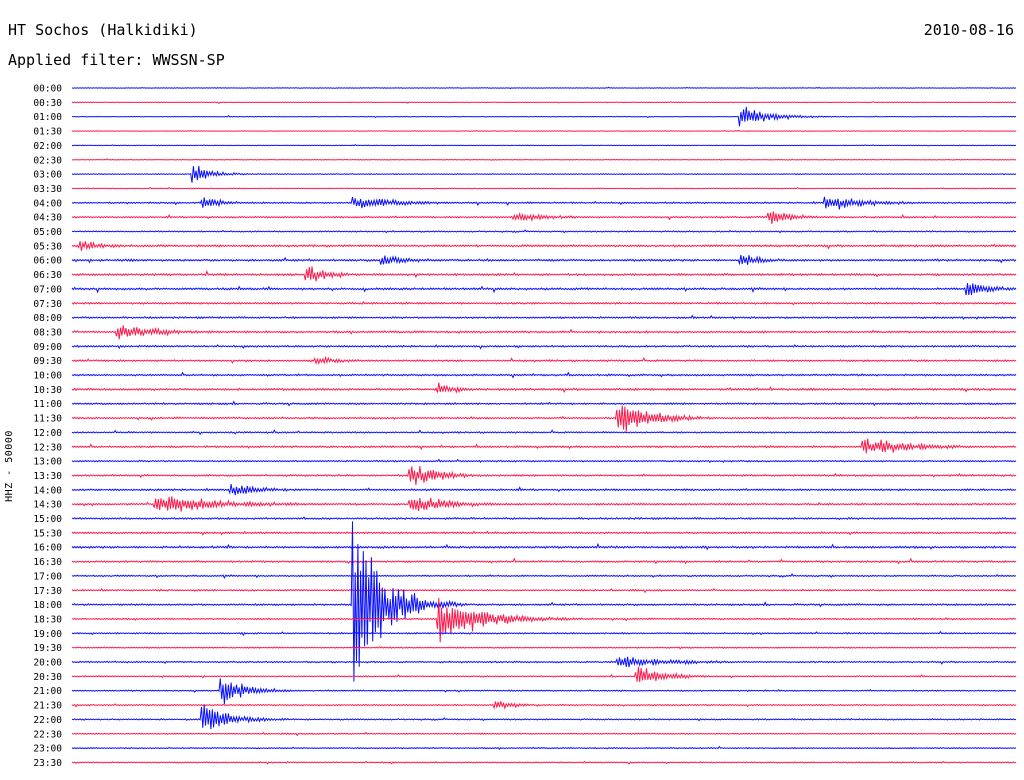 This screenshot has width=1024, height=780. What do you see at coordinates (47, 361) in the screenshot?
I see `time-label: 09:30` at bounding box center [47, 361].